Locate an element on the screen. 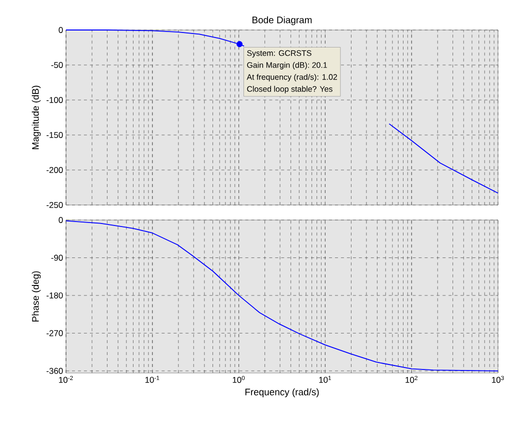 The image size is (505, 423). y-tick-label: -270 is located at coordinates (54, 333).